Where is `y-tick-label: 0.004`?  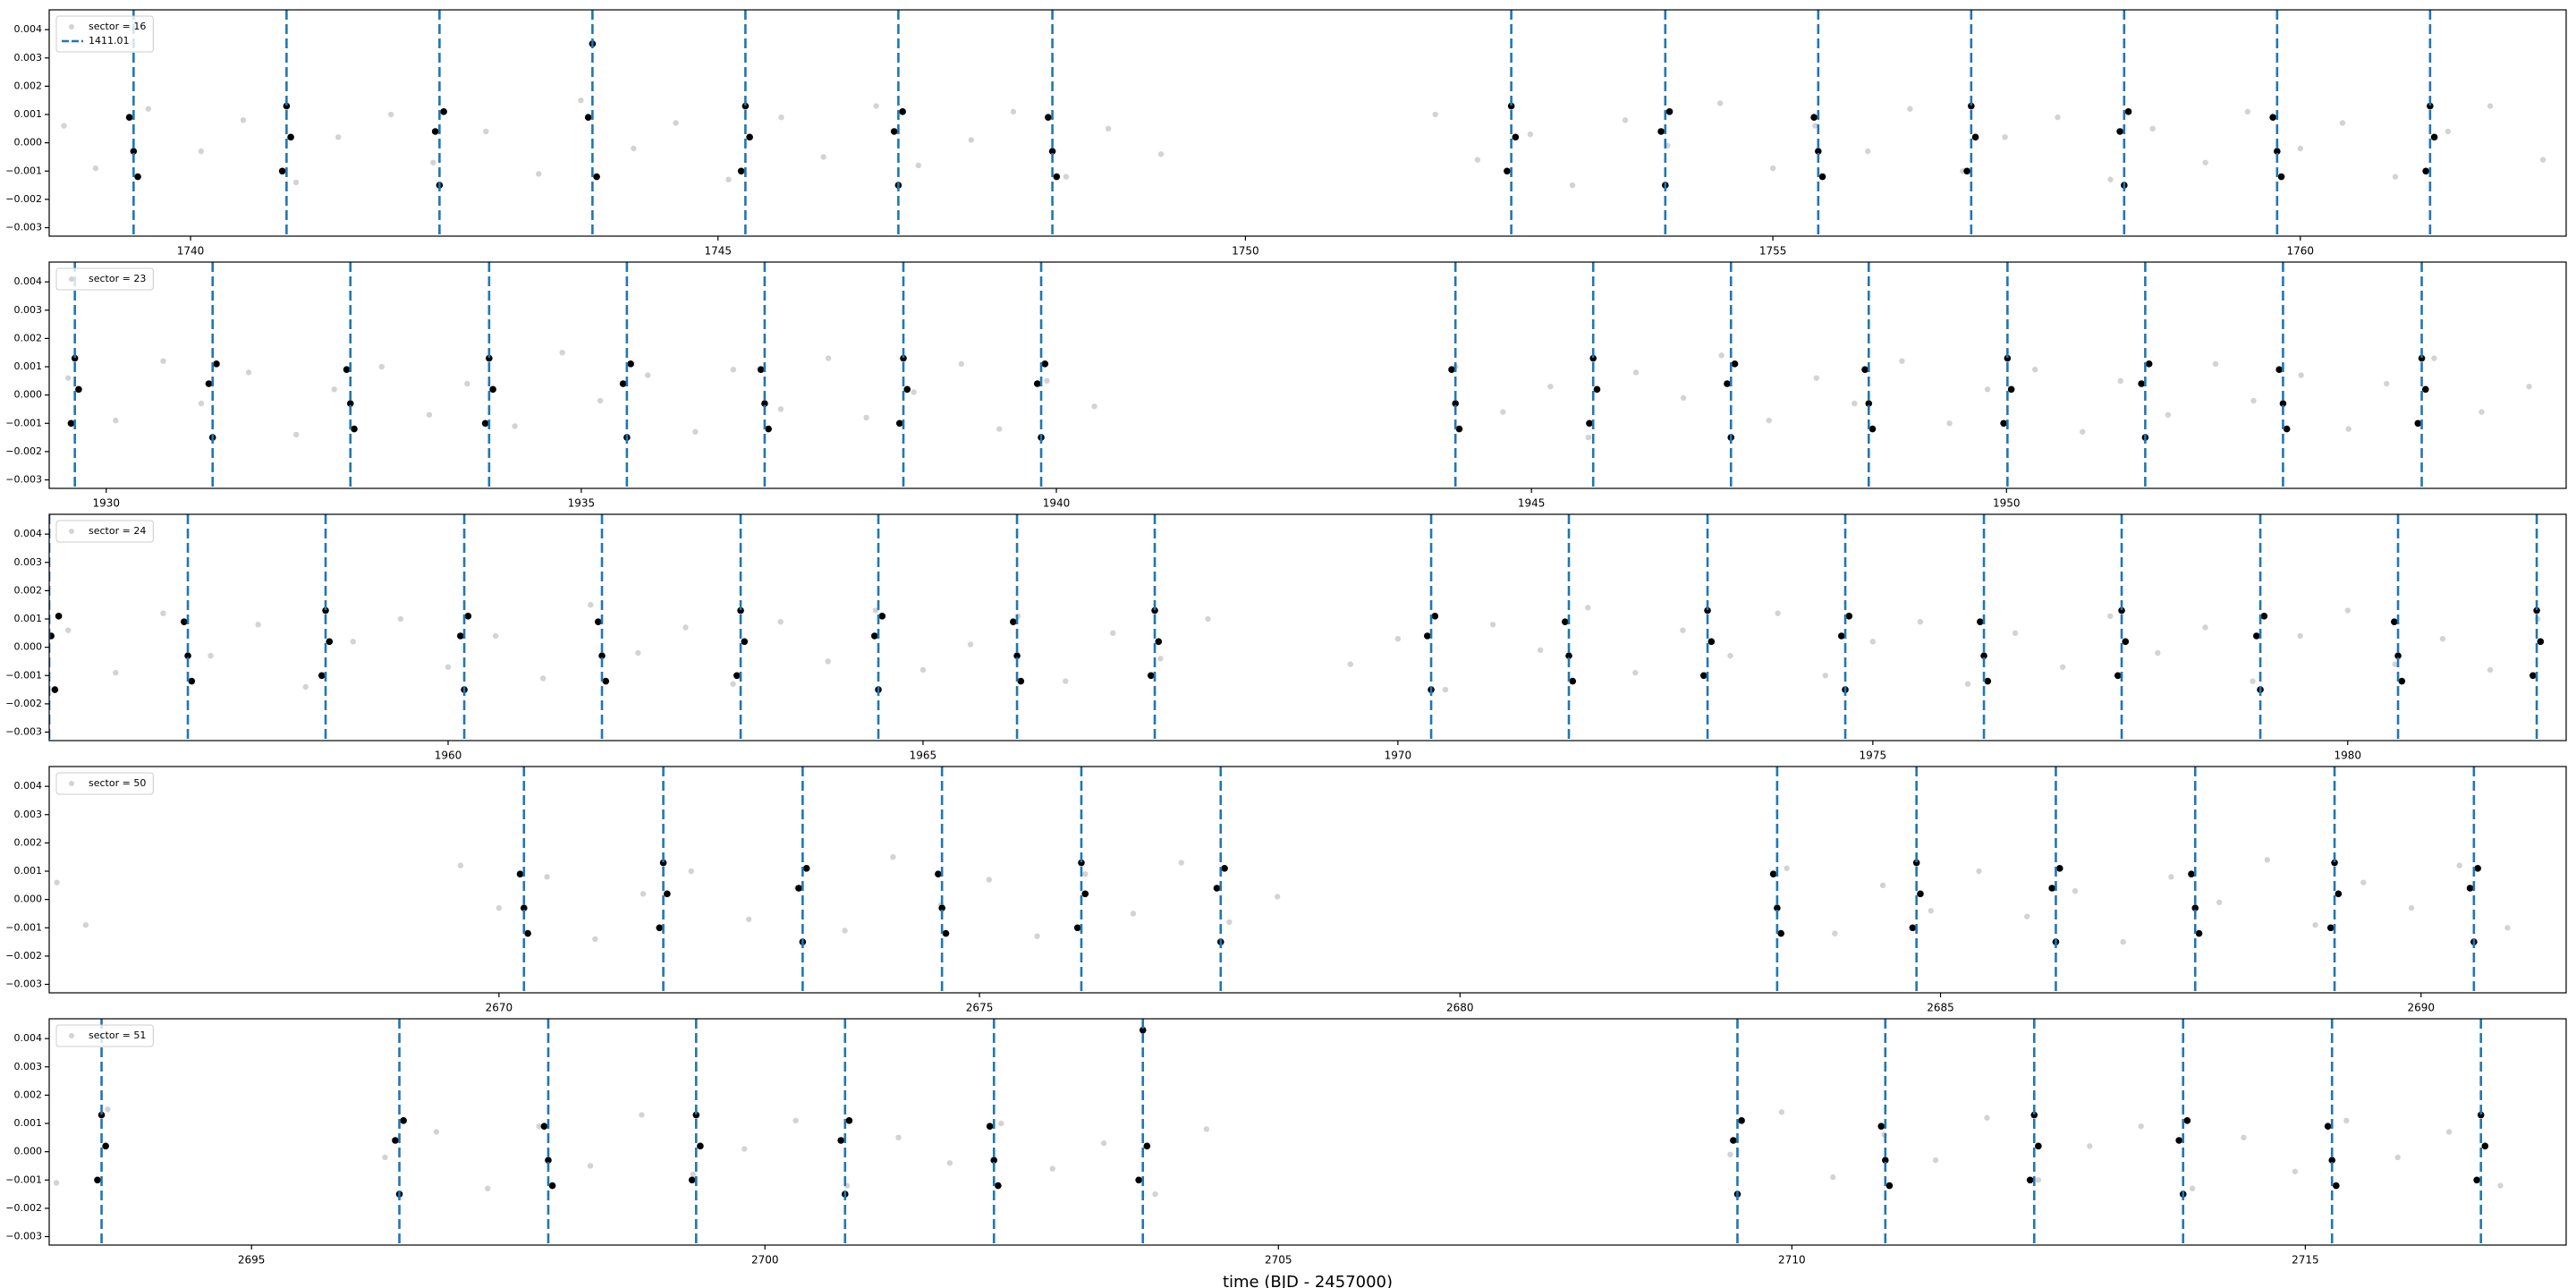
y-tick-label: 0.004 is located at coordinates (28, 281).